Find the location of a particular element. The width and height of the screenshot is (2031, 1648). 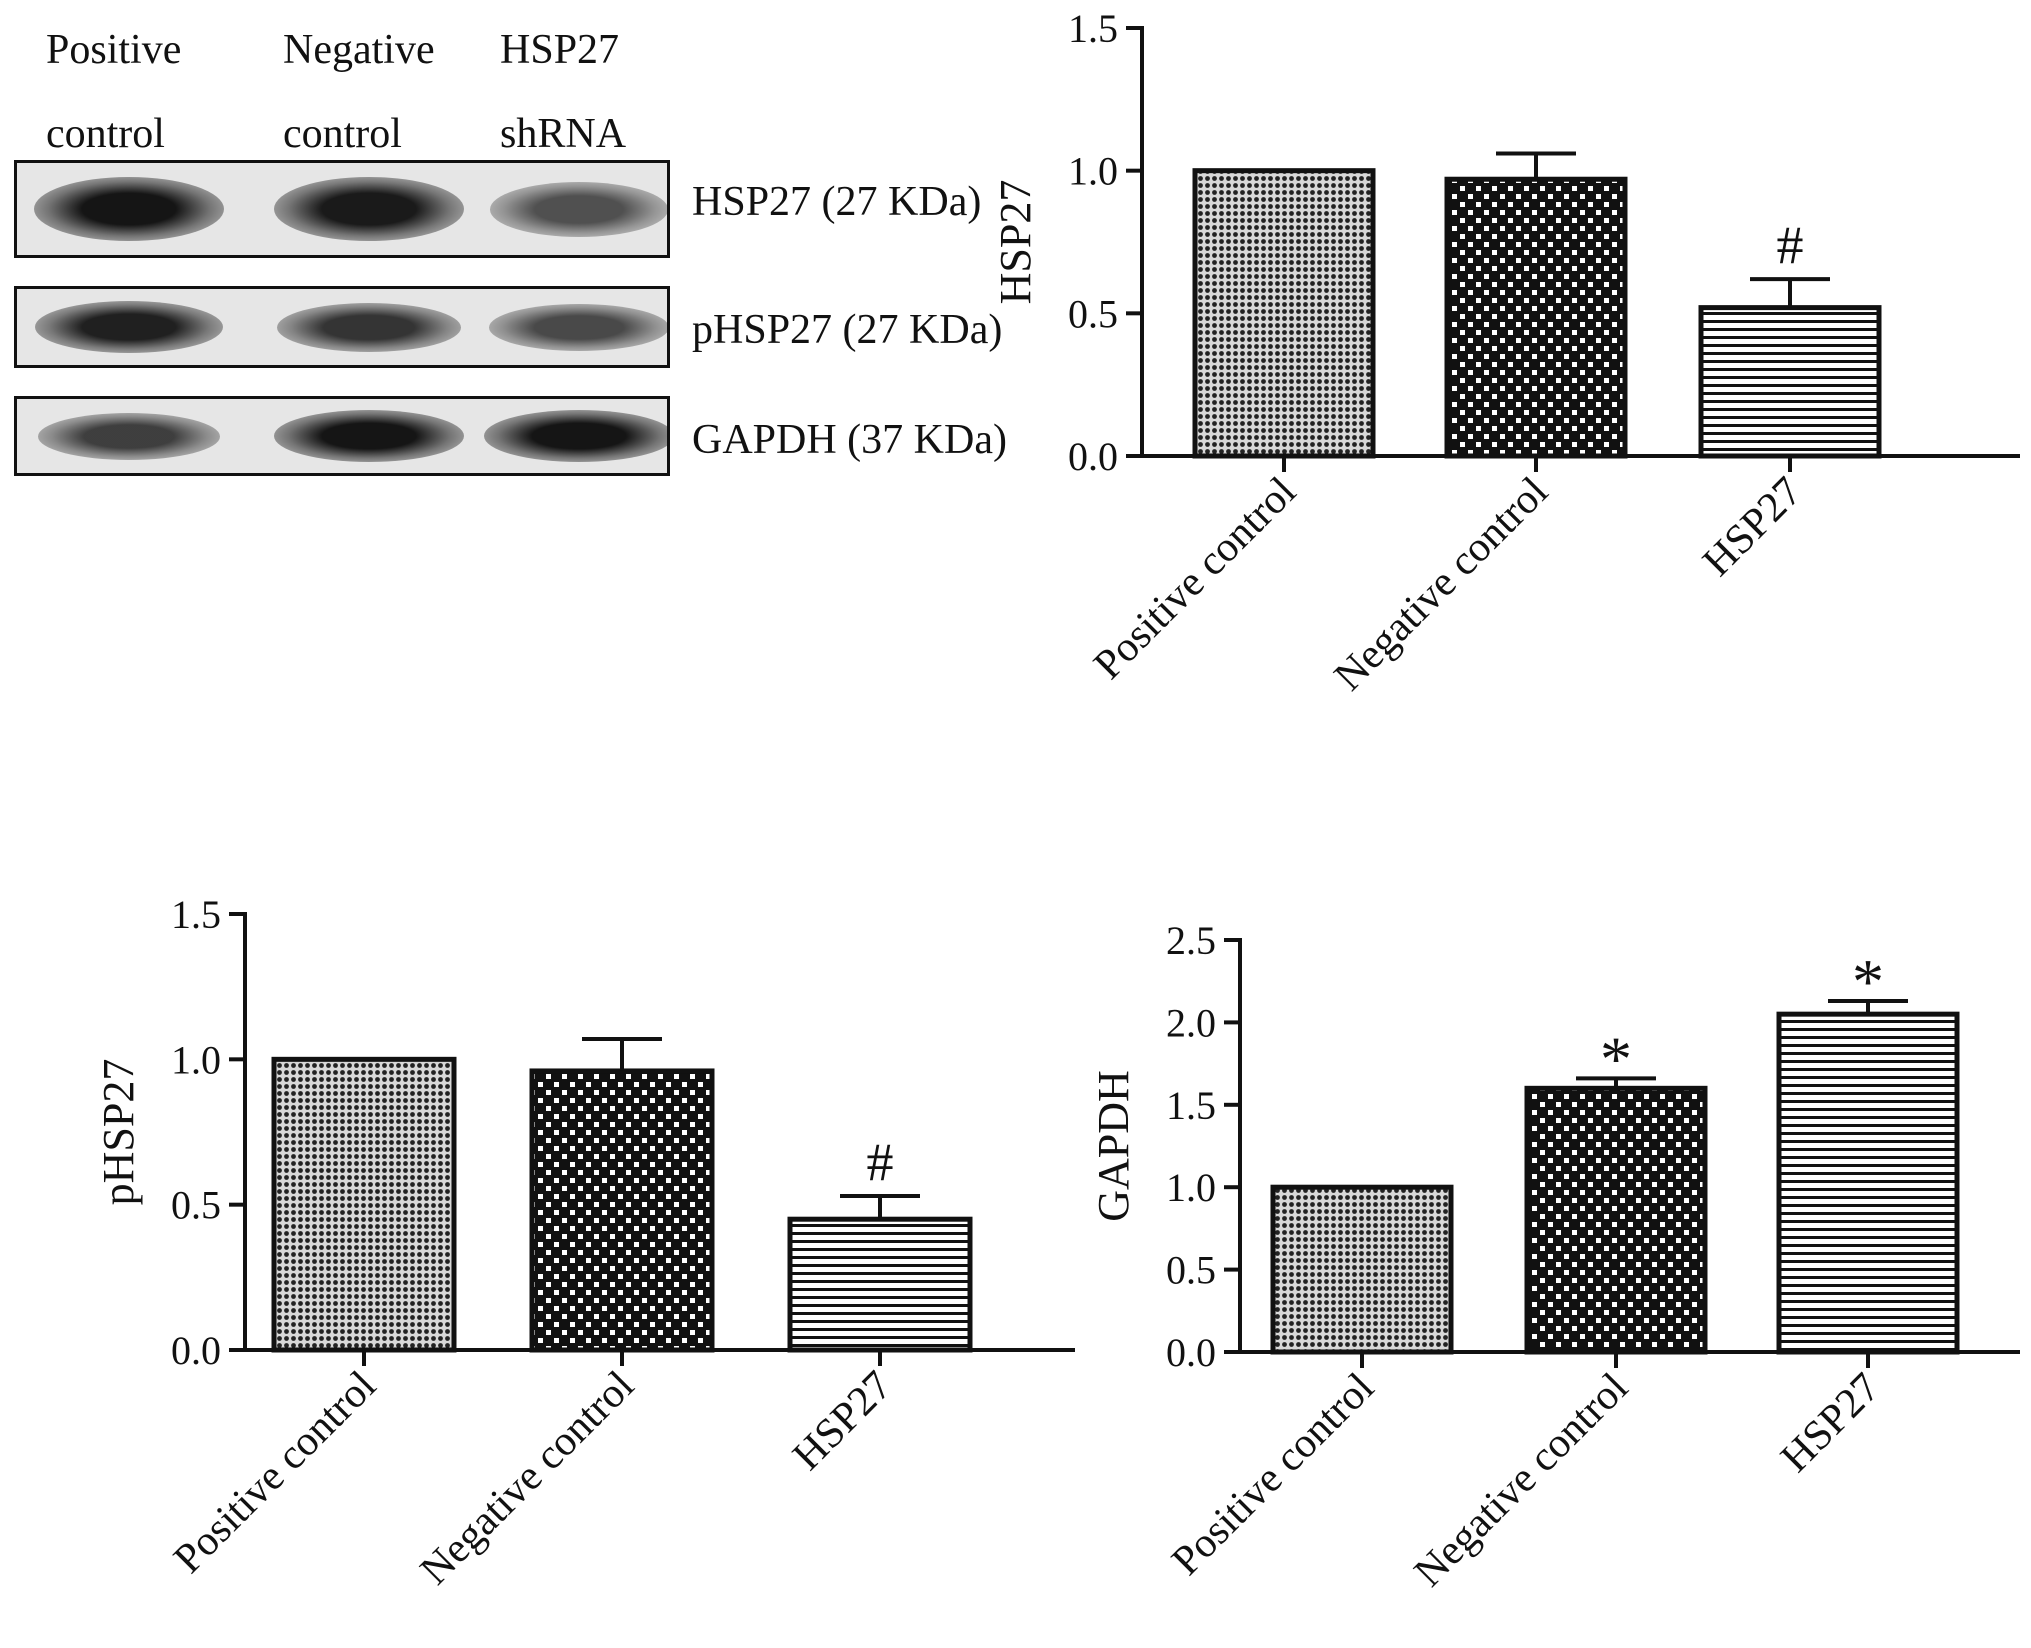

y-axis-label: pHSP27 is located at coordinates (118, 1132).